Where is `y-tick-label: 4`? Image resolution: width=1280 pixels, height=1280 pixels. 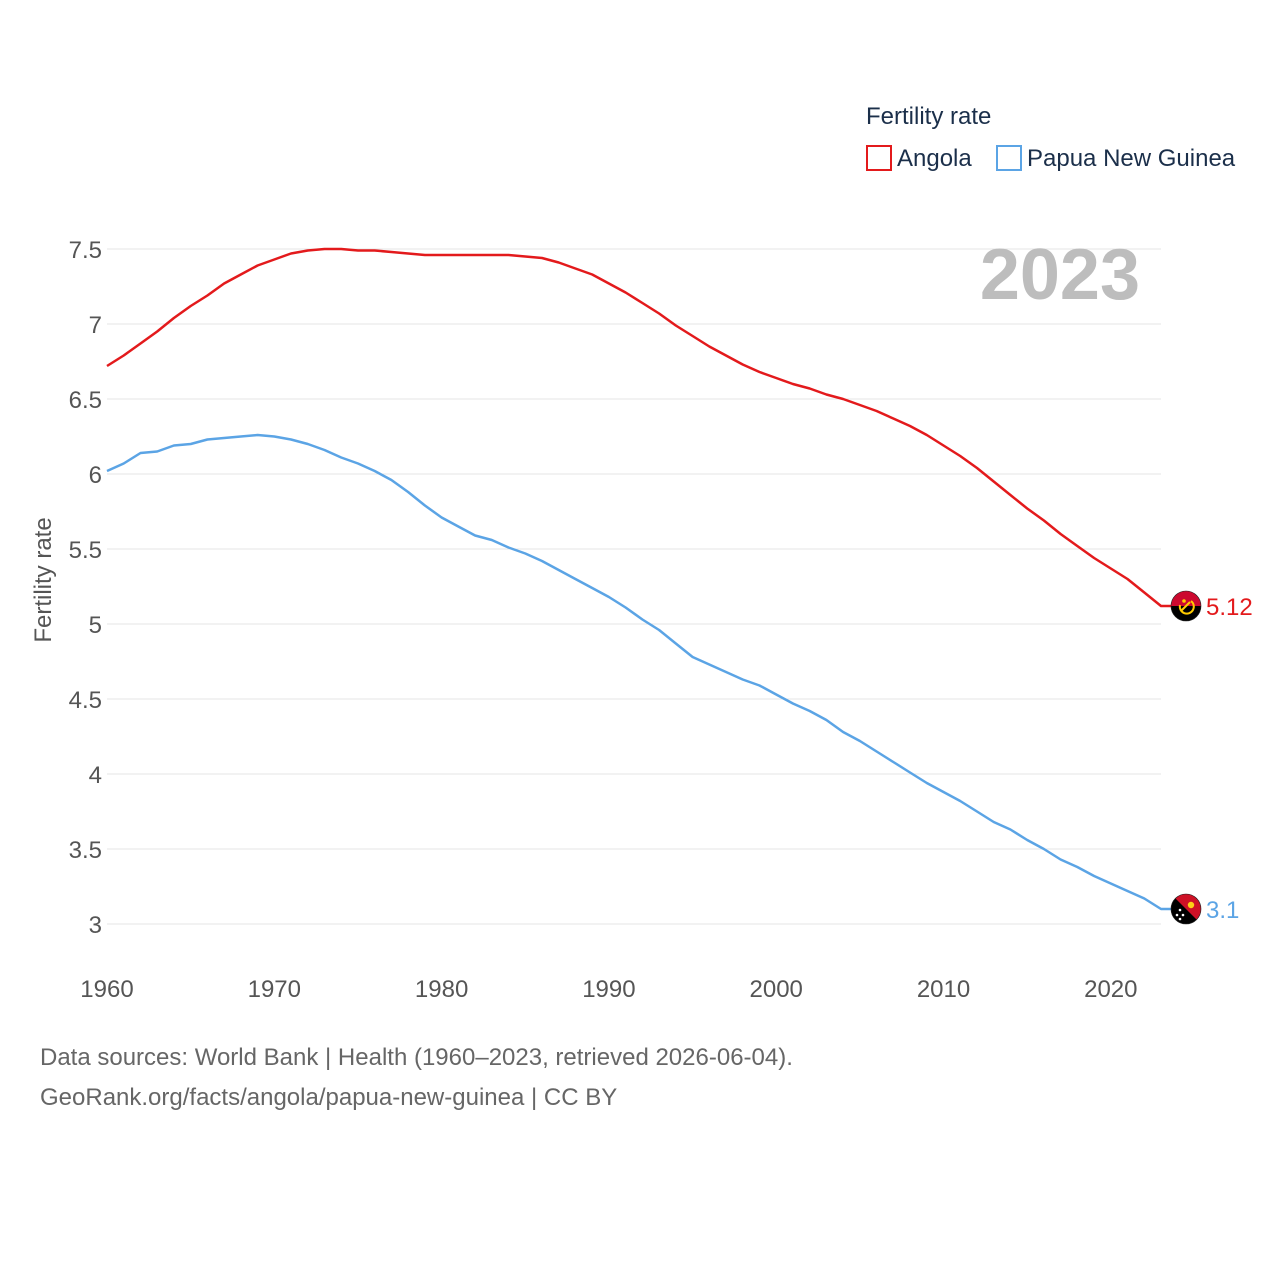 y-tick-label: 4 is located at coordinates (95, 775).